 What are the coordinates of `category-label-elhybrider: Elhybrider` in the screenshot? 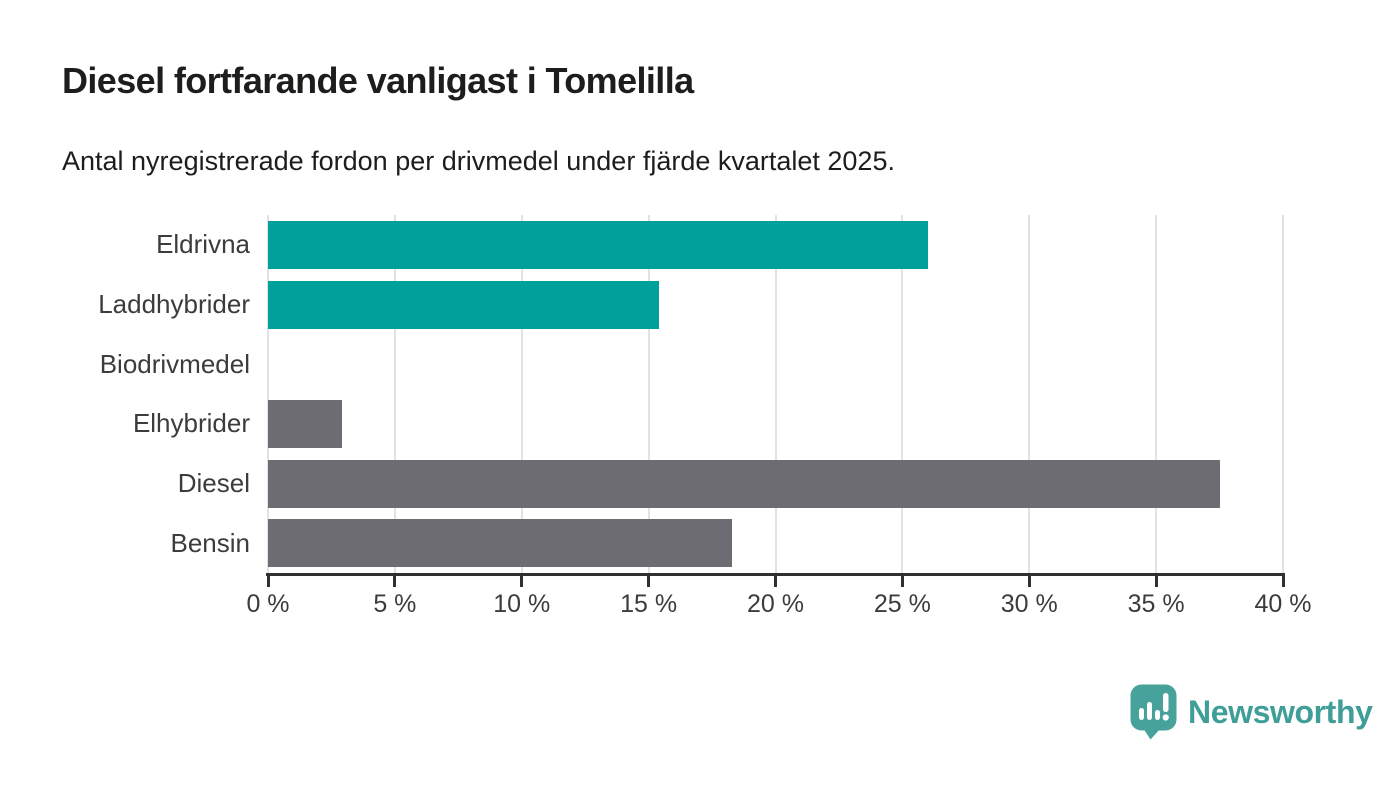 It's located at (191, 423).